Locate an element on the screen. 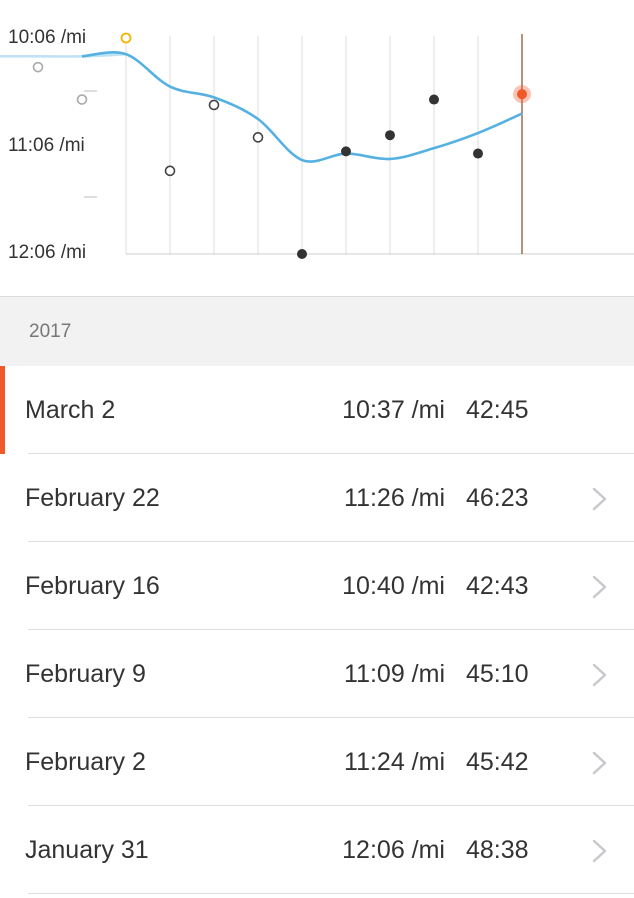 This screenshot has width=634, height=898. run-date: February 9 is located at coordinates (85, 674).